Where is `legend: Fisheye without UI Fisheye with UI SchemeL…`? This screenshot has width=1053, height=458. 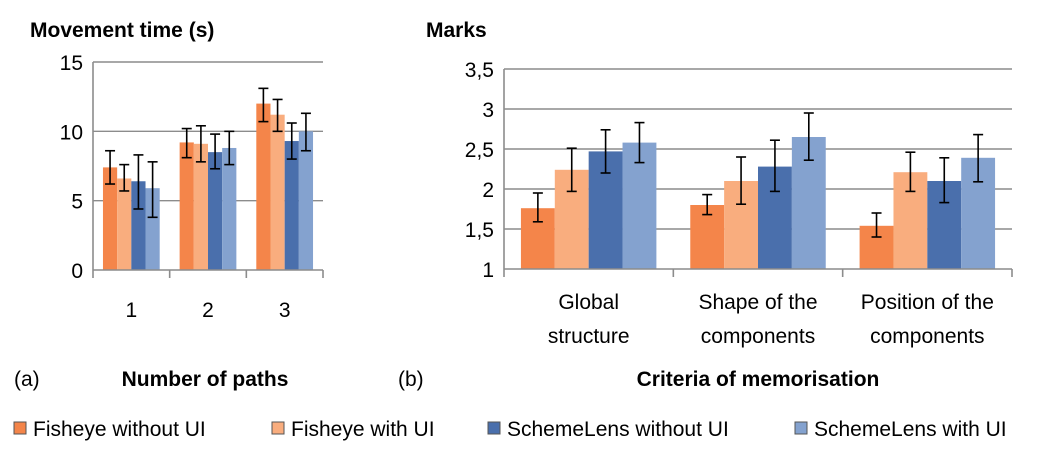
legend: Fisheye without UI Fisheye with UI SchemeL… is located at coordinates (510, 429).